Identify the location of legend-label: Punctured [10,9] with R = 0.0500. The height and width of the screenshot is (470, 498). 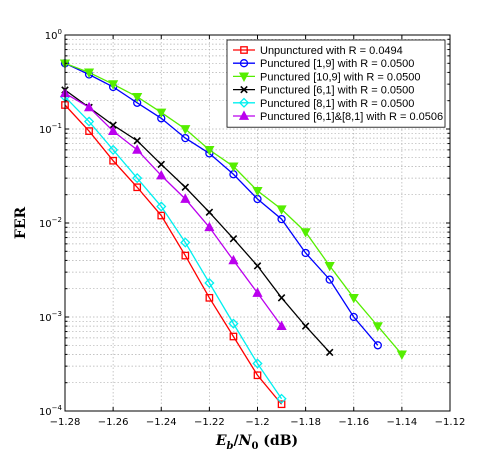
(340, 77).